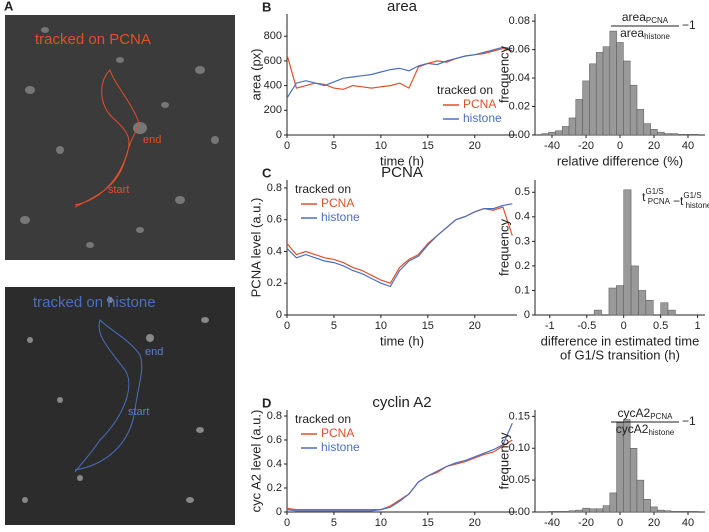 Image resolution: width=709 pixels, height=532 pixels. Describe the element at coordinates (519, 21) in the screenshot. I see `y-tick-label: 0.08` at that location.